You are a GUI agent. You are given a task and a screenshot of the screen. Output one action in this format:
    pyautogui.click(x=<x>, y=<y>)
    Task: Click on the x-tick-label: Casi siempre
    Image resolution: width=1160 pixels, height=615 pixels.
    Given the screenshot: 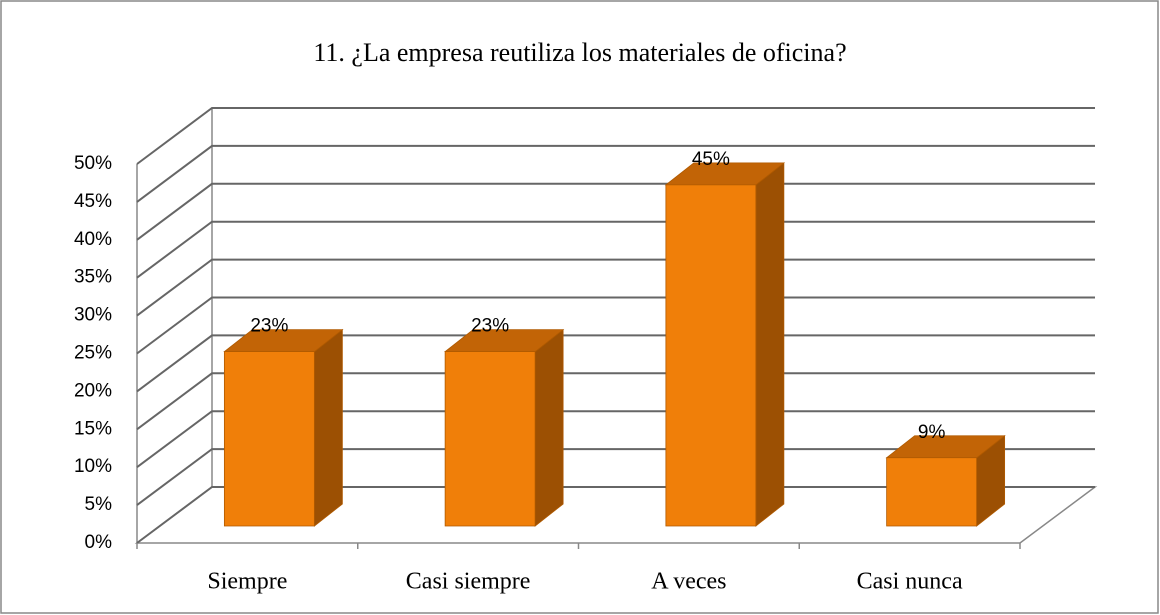 What is the action you would take?
    pyautogui.click(x=468, y=582)
    